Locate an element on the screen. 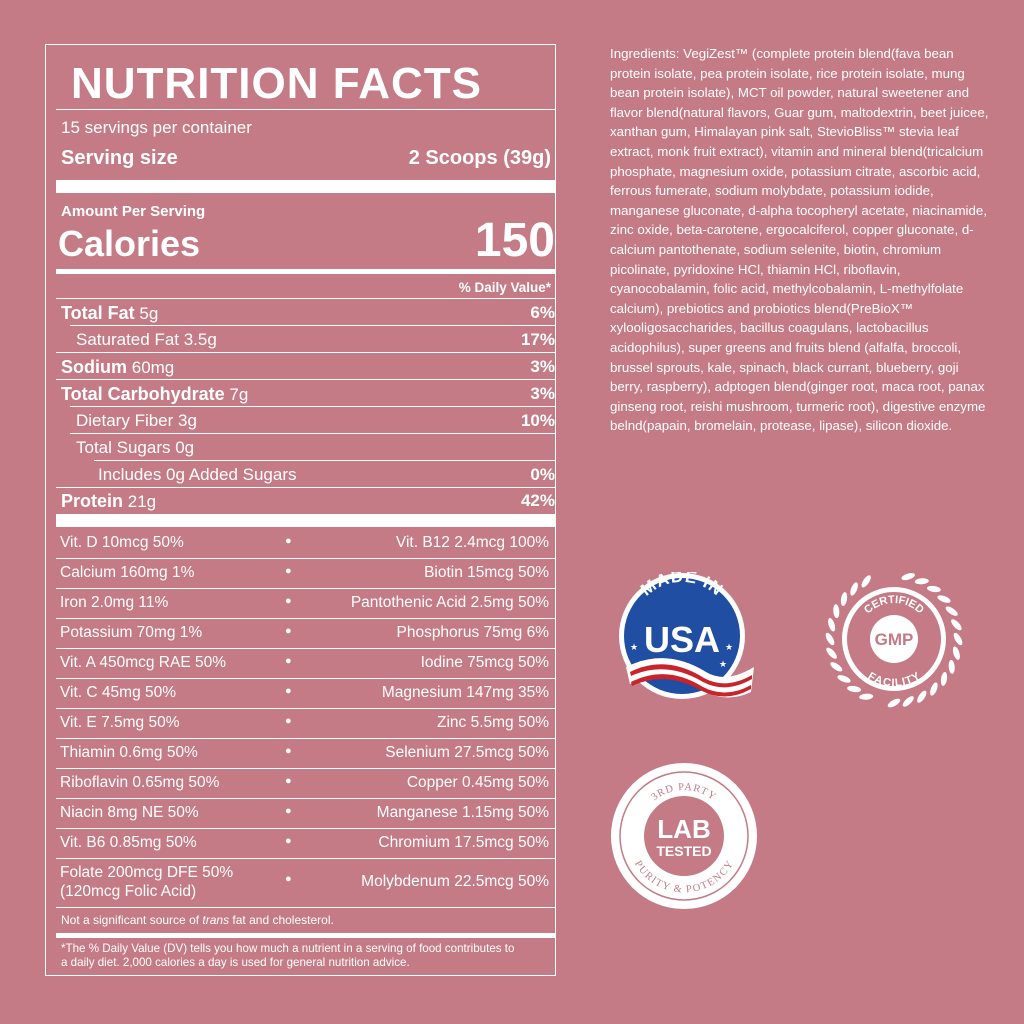 This screenshot has width=1024, height=1024. vitamin-right: Zinc 5.5mg 50% is located at coordinates (493, 722).